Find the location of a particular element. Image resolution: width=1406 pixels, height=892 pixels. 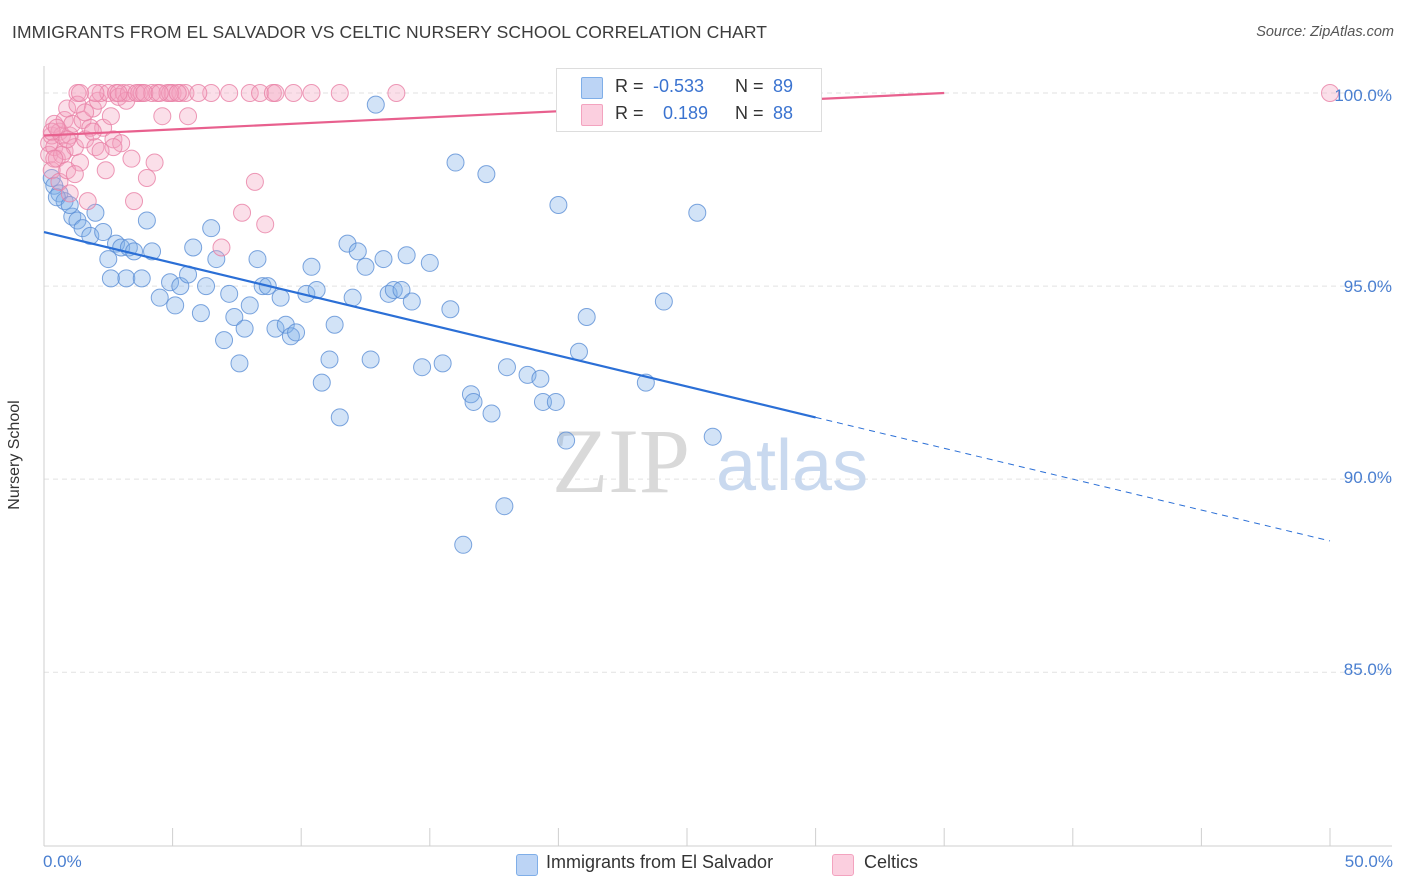

bottom-legend-swatch-pink is located at coordinates (843, 865).